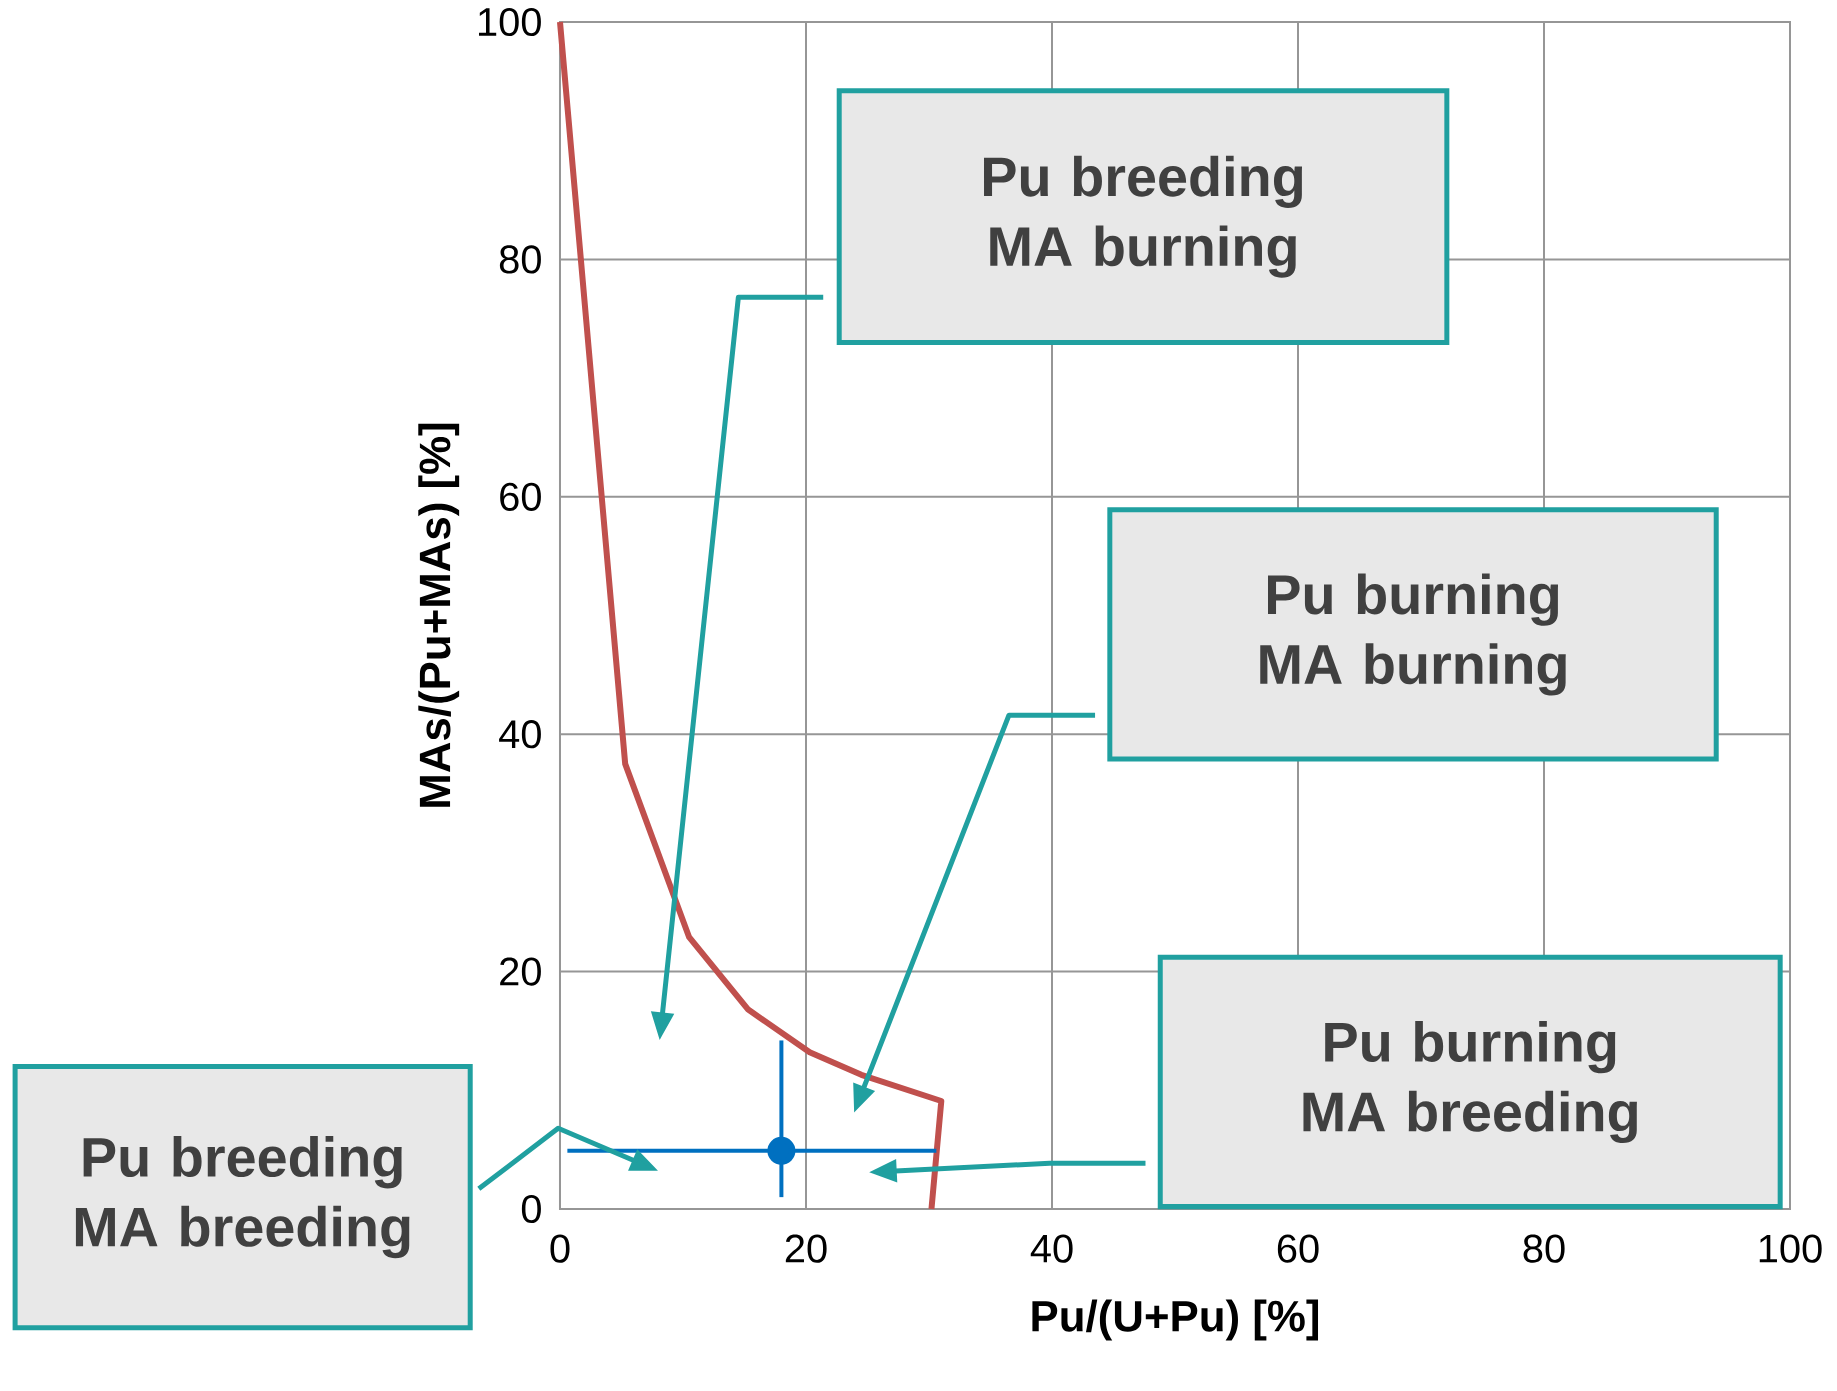  Describe the element at coordinates (1470, 1081) in the screenshot. I see `annotation: Pu burning MA breeding` at that location.